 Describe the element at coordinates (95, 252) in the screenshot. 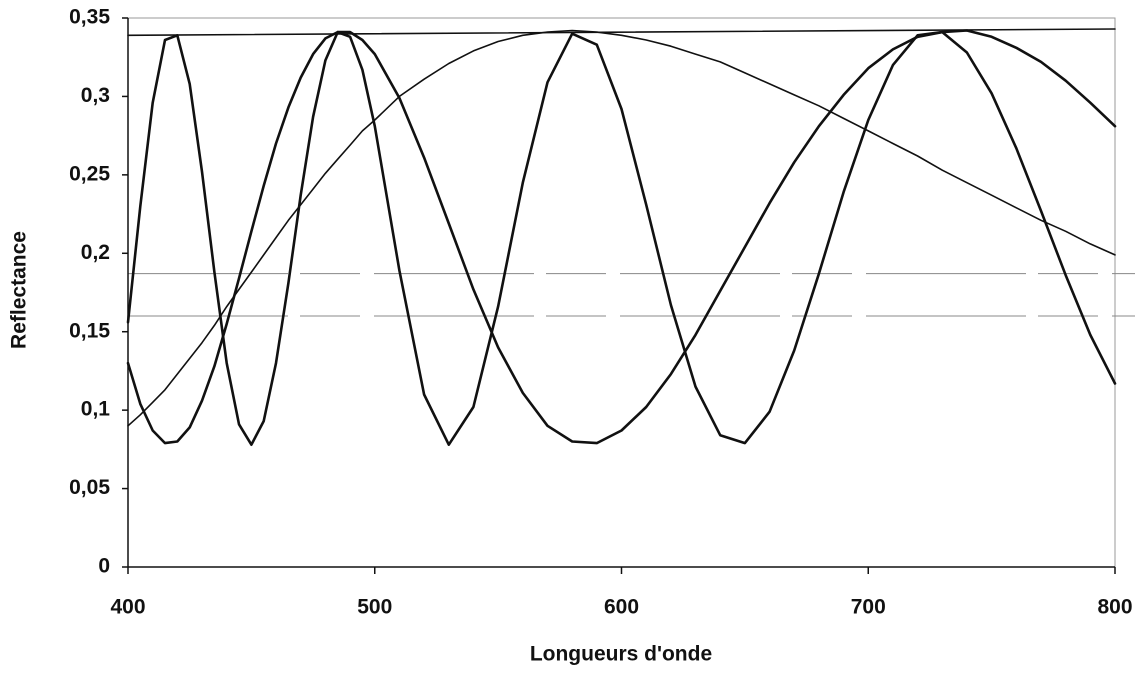

I see `y-tick-label: 0,2` at that location.